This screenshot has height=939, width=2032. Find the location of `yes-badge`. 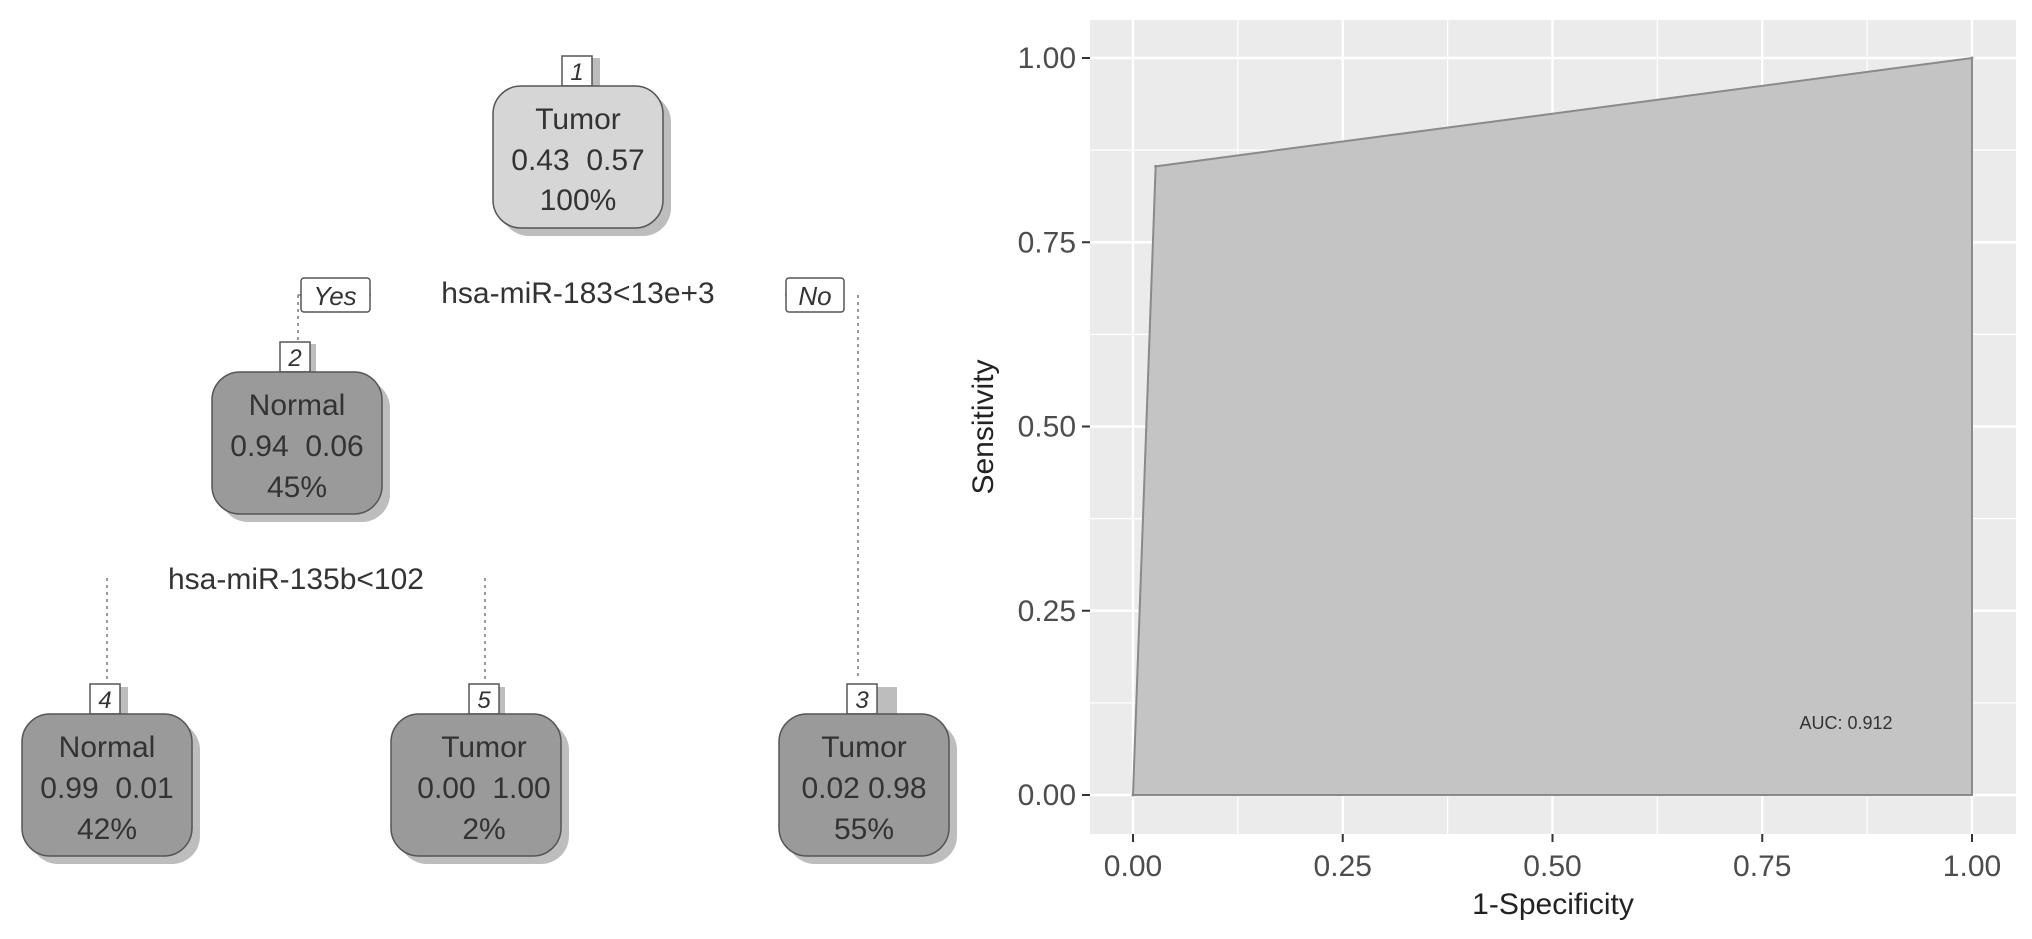

yes-badge is located at coordinates (335, 295).